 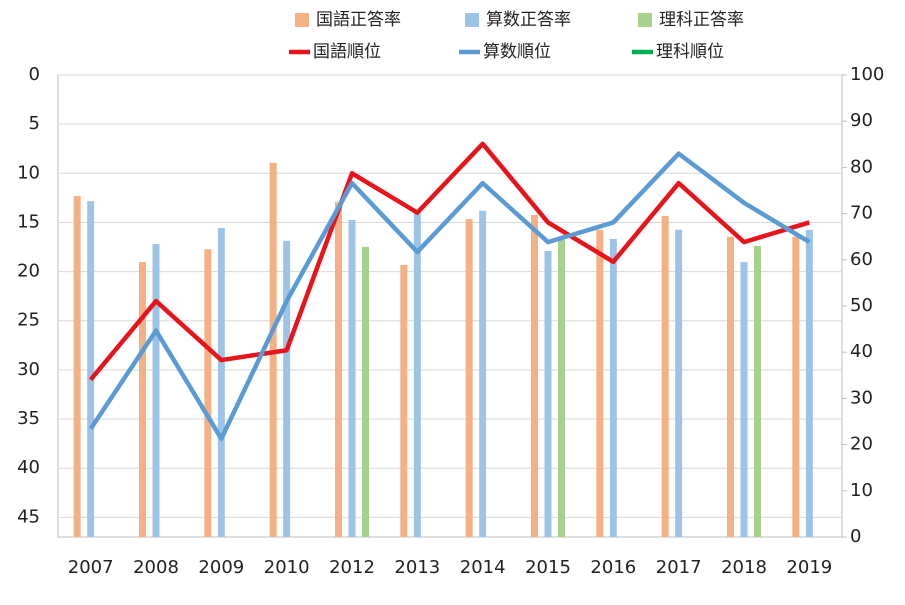 I want to click on x-tick-label: 2018, so click(x=744, y=567).